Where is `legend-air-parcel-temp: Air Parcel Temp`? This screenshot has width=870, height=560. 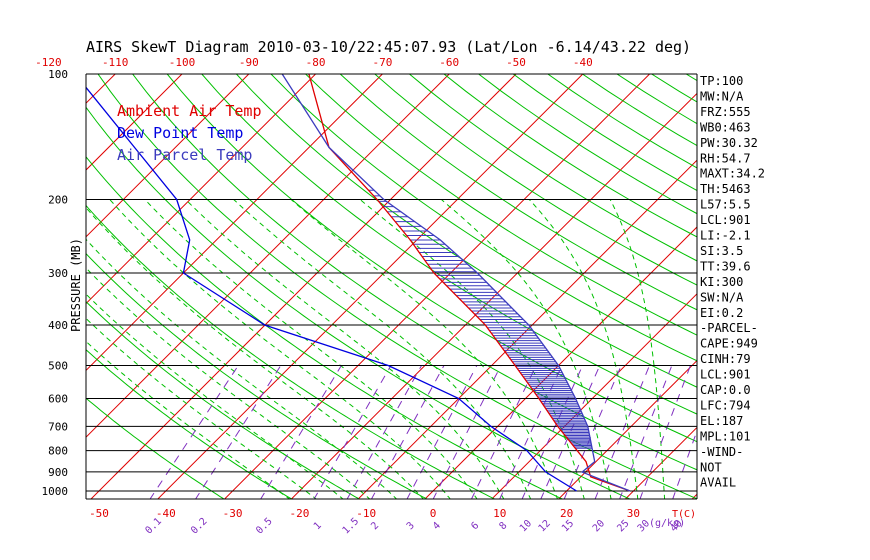 legend-air-parcel-temp: Air Parcel Temp is located at coordinates (184, 155).